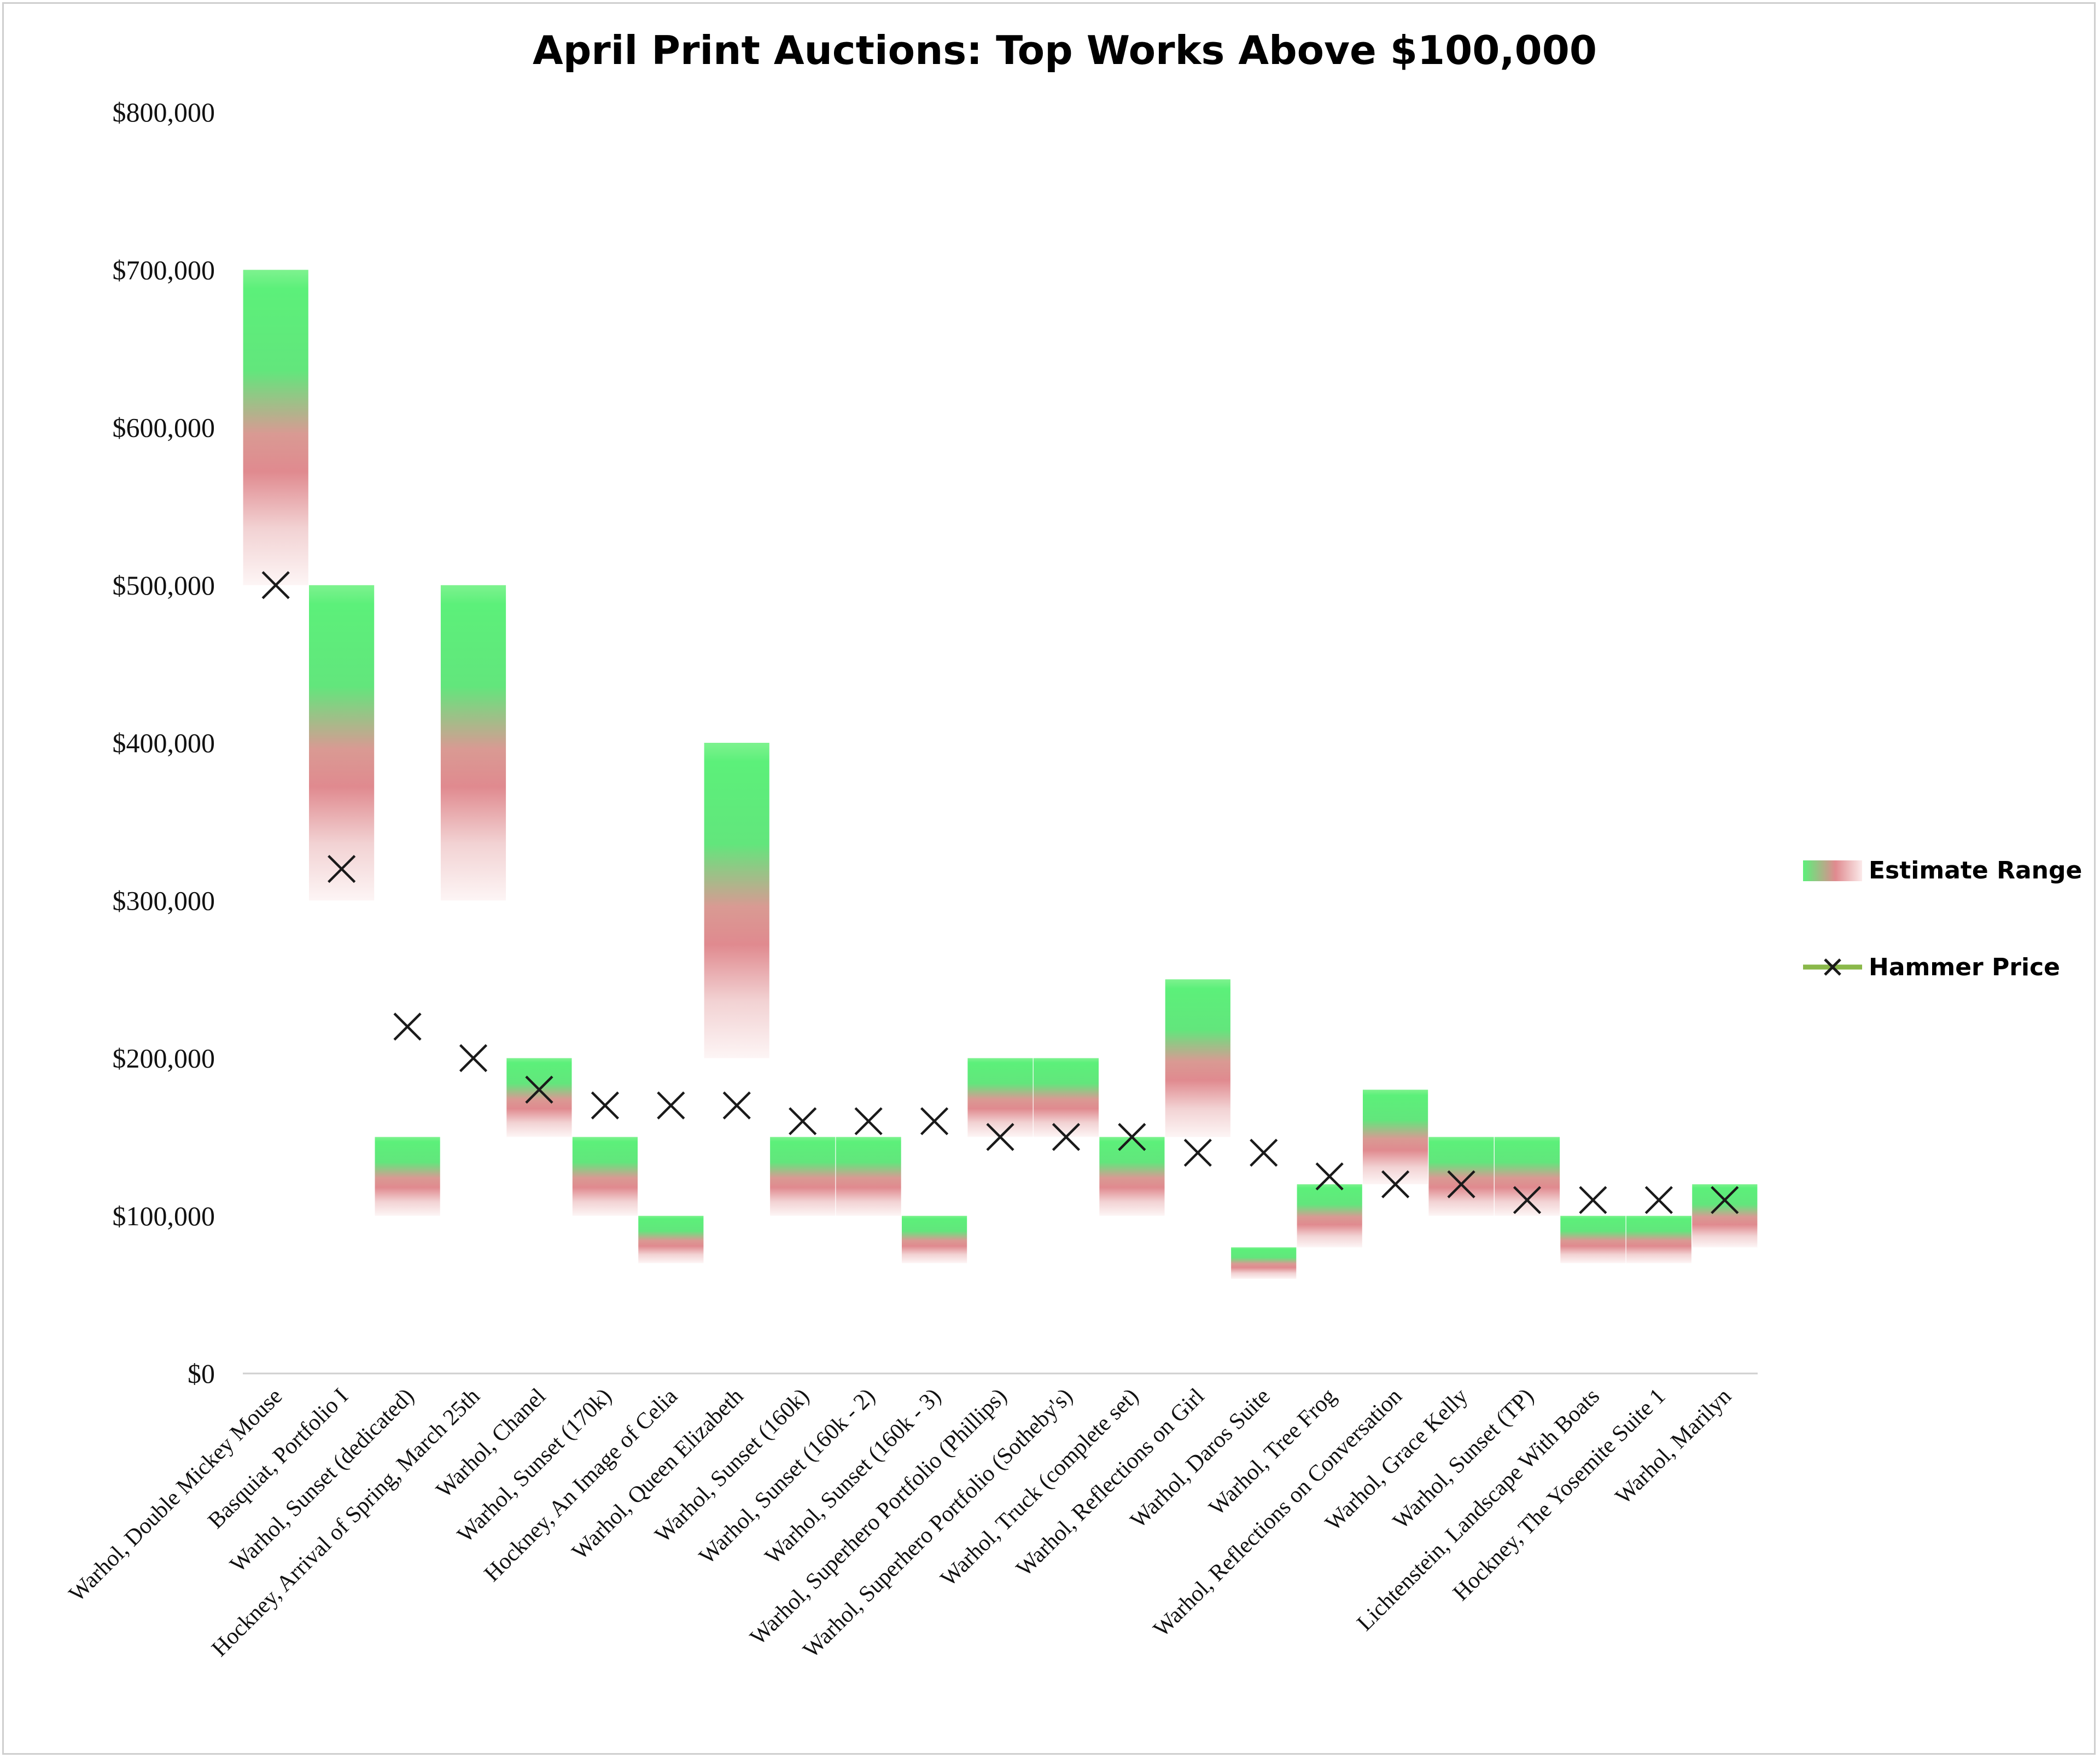 This screenshot has width=2100, height=1758. What do you see at coordinates (164, 269) in the screenshot?
I see `y-tick-label: $700,000` at bounding box center [164, 269].